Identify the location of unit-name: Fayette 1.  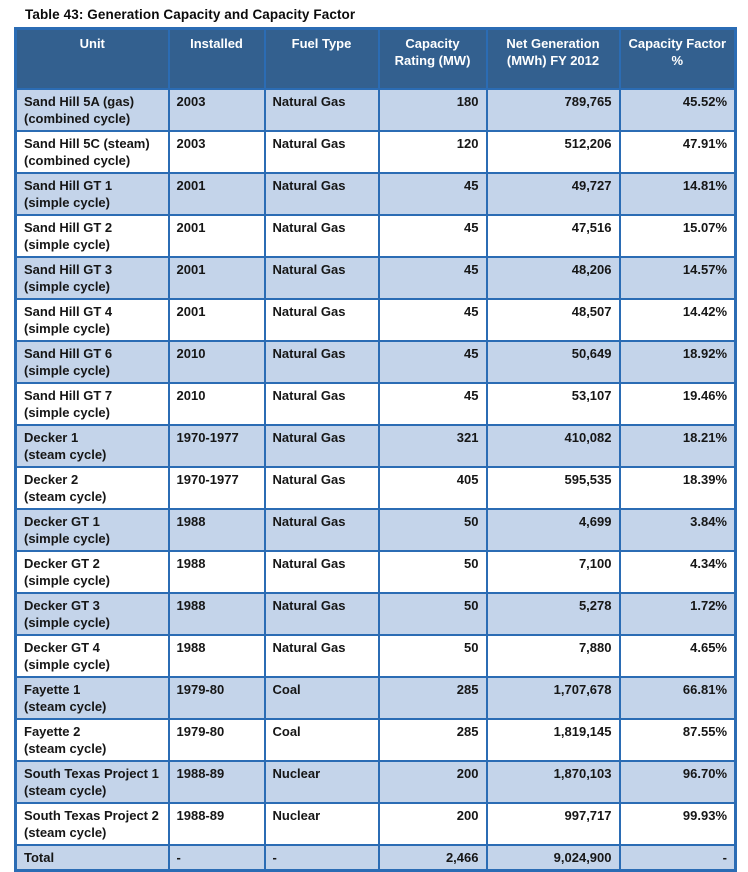
(52, 689).